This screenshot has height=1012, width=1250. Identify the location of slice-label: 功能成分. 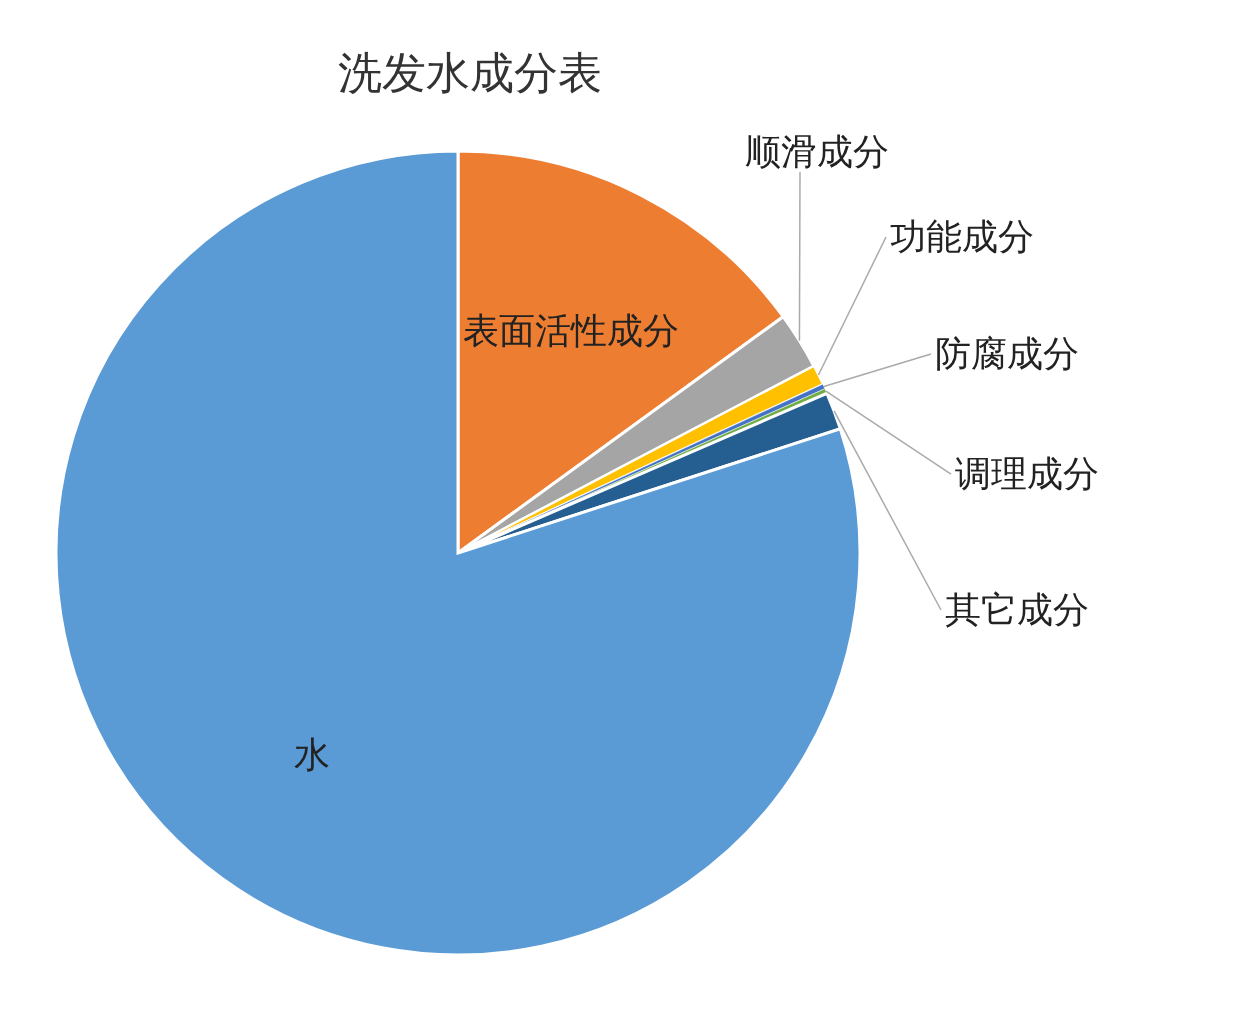
(962, 236).